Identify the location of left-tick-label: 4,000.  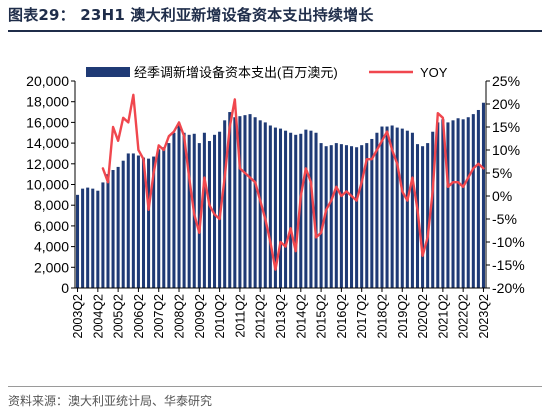
(51, 247).